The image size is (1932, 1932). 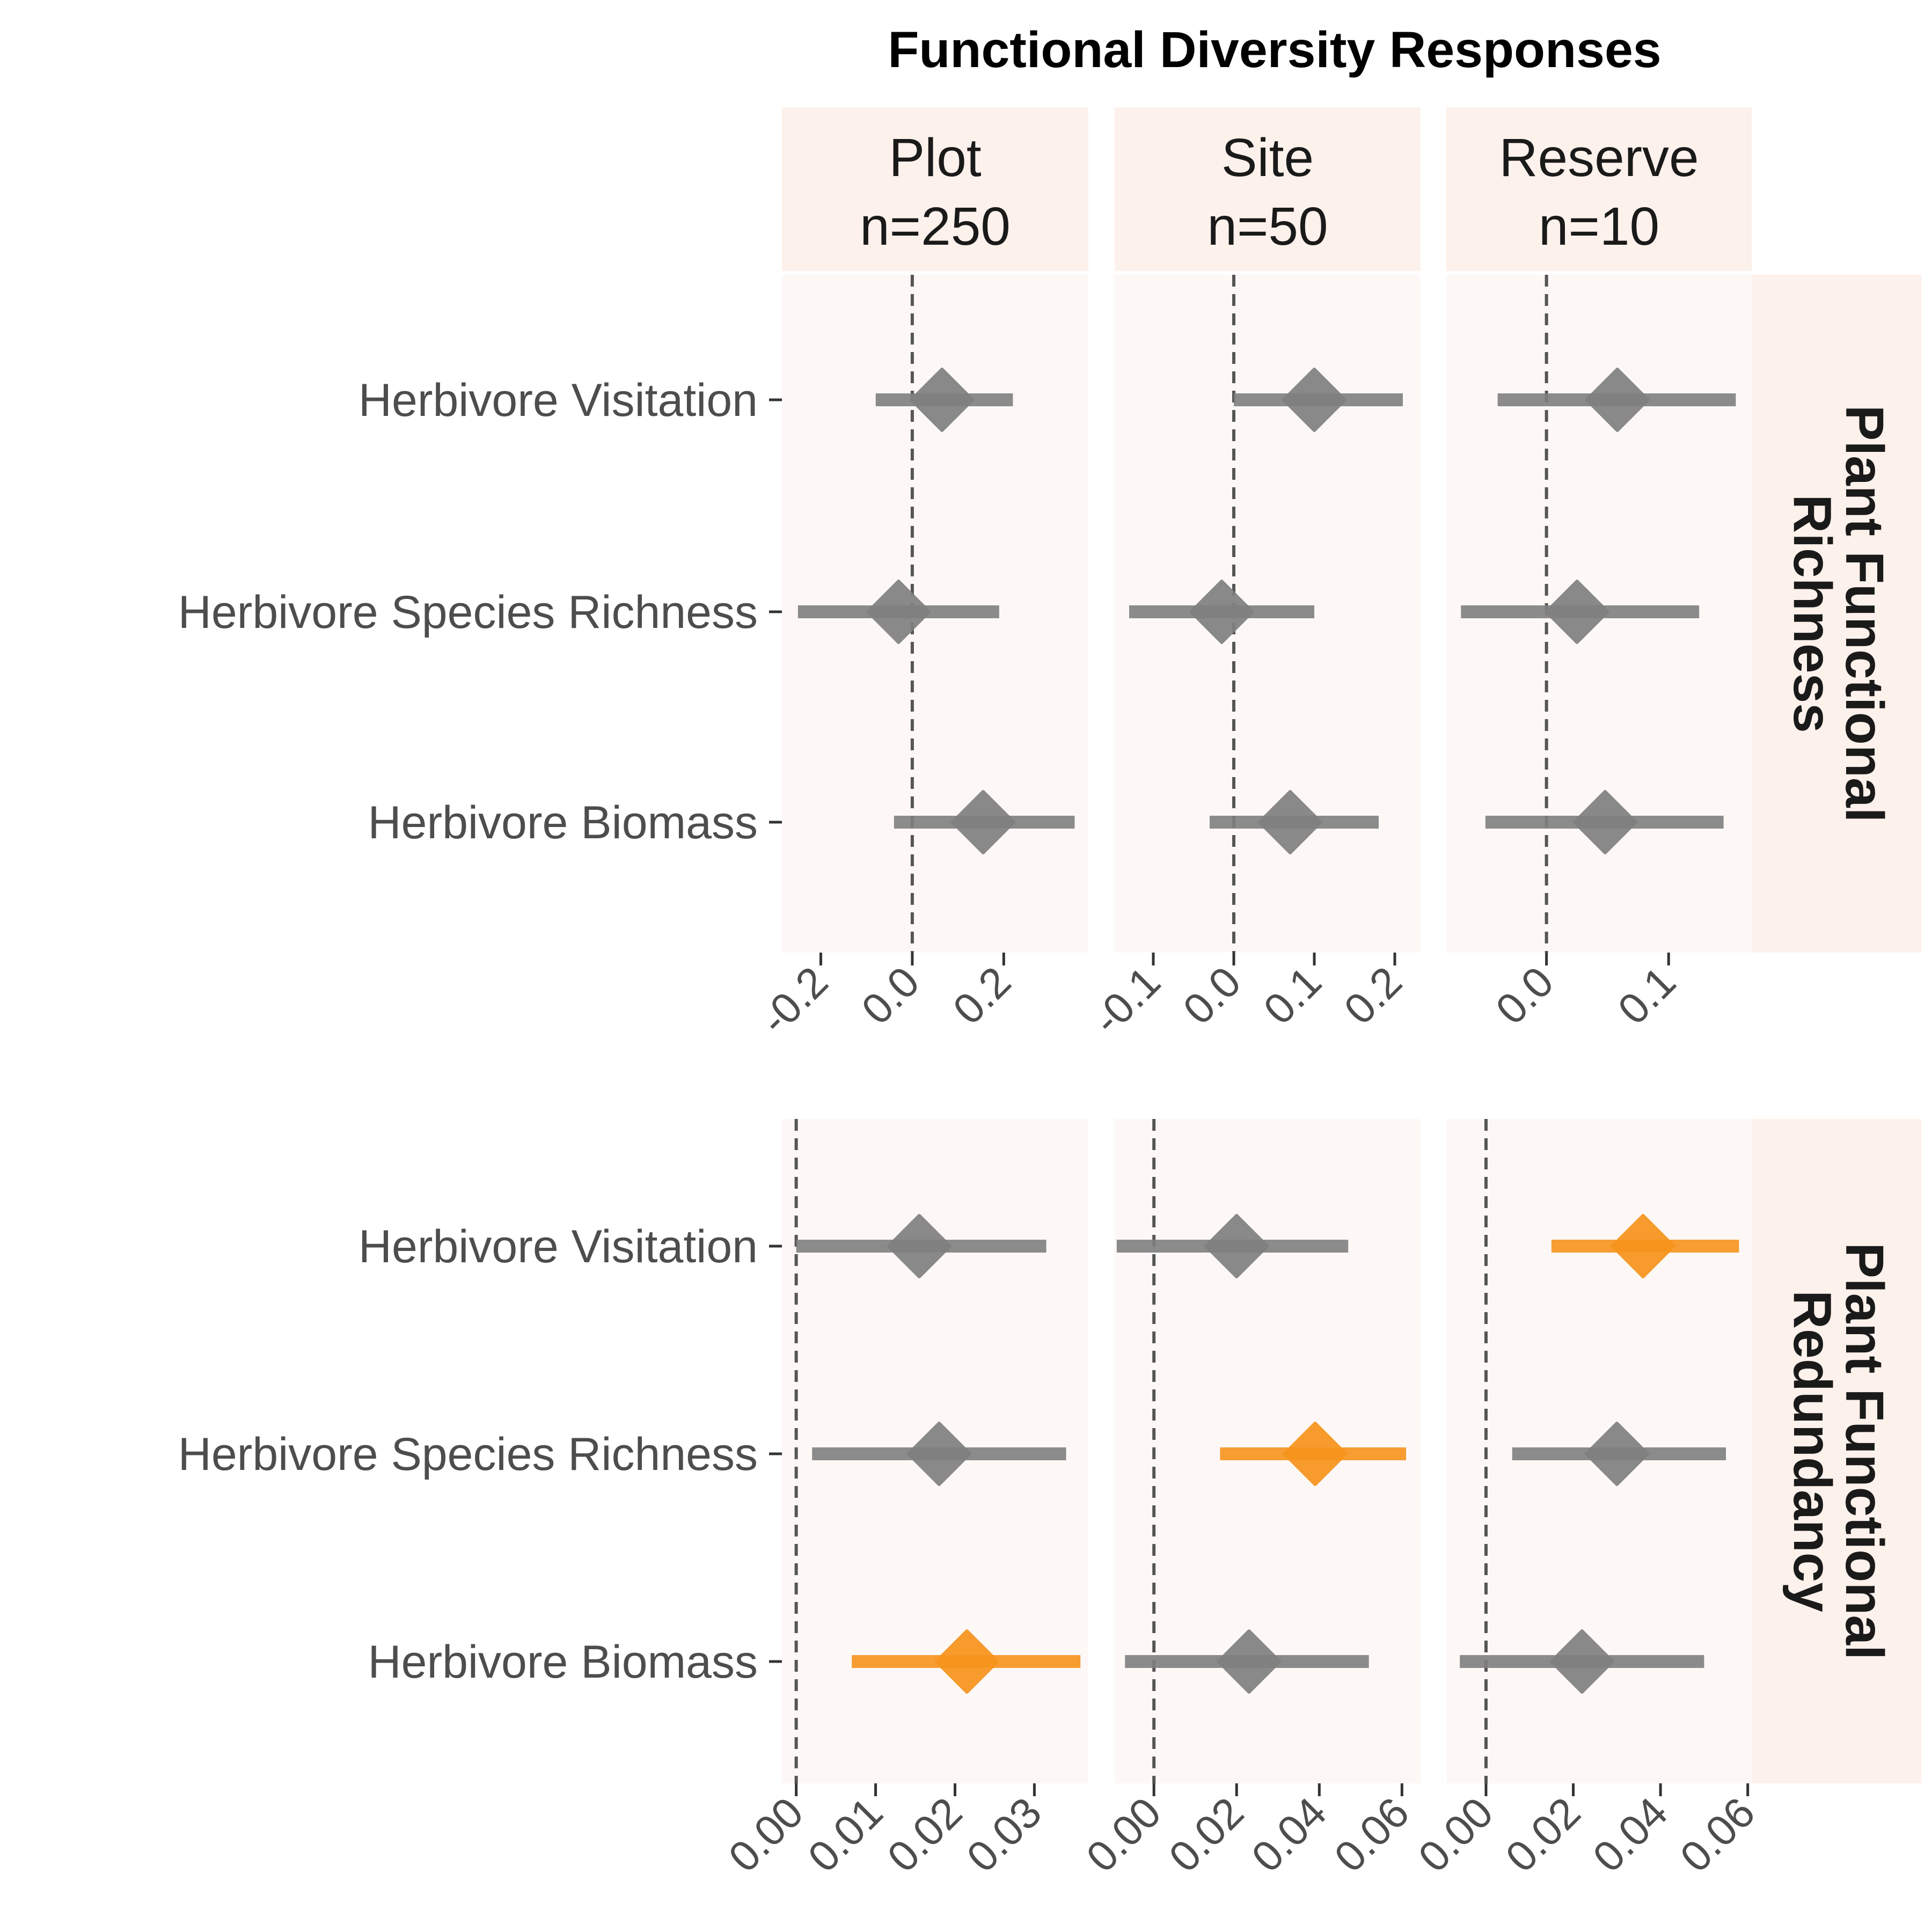 What do you see at coordinates (794, 1000) in the screenshot?
I see `x-tick-label: -0.2` at bounding box center [794, 1000].